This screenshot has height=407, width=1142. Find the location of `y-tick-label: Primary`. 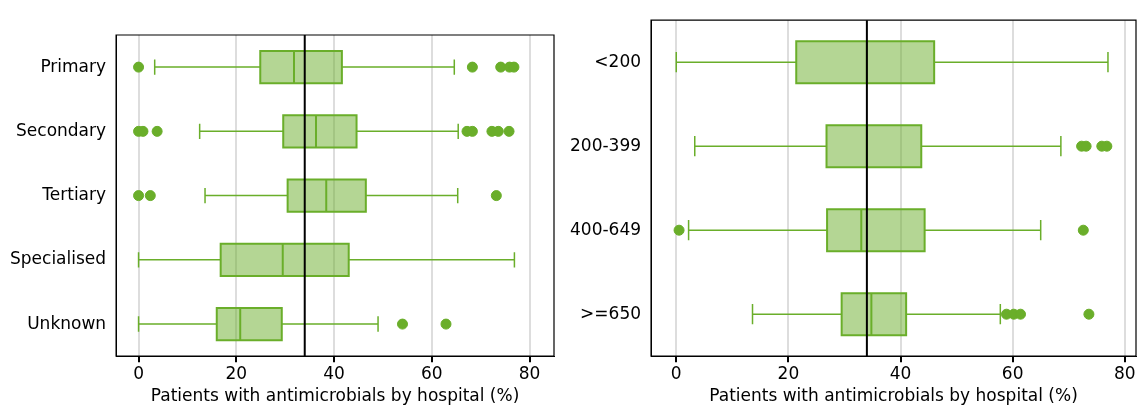

y-tick-label: Primary is located at coordinates (73, 65).